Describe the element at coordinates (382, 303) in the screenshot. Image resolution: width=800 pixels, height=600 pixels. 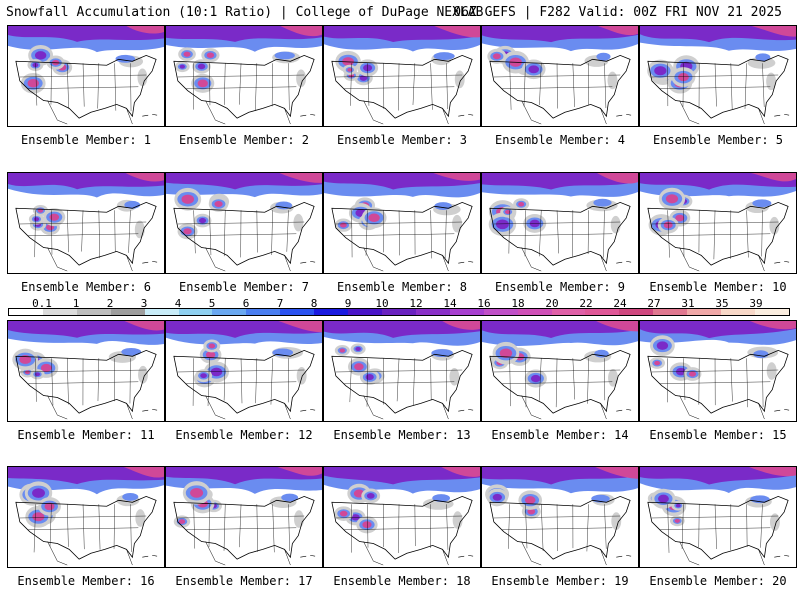
I see `colorbar-tick-label: 10` at that location.